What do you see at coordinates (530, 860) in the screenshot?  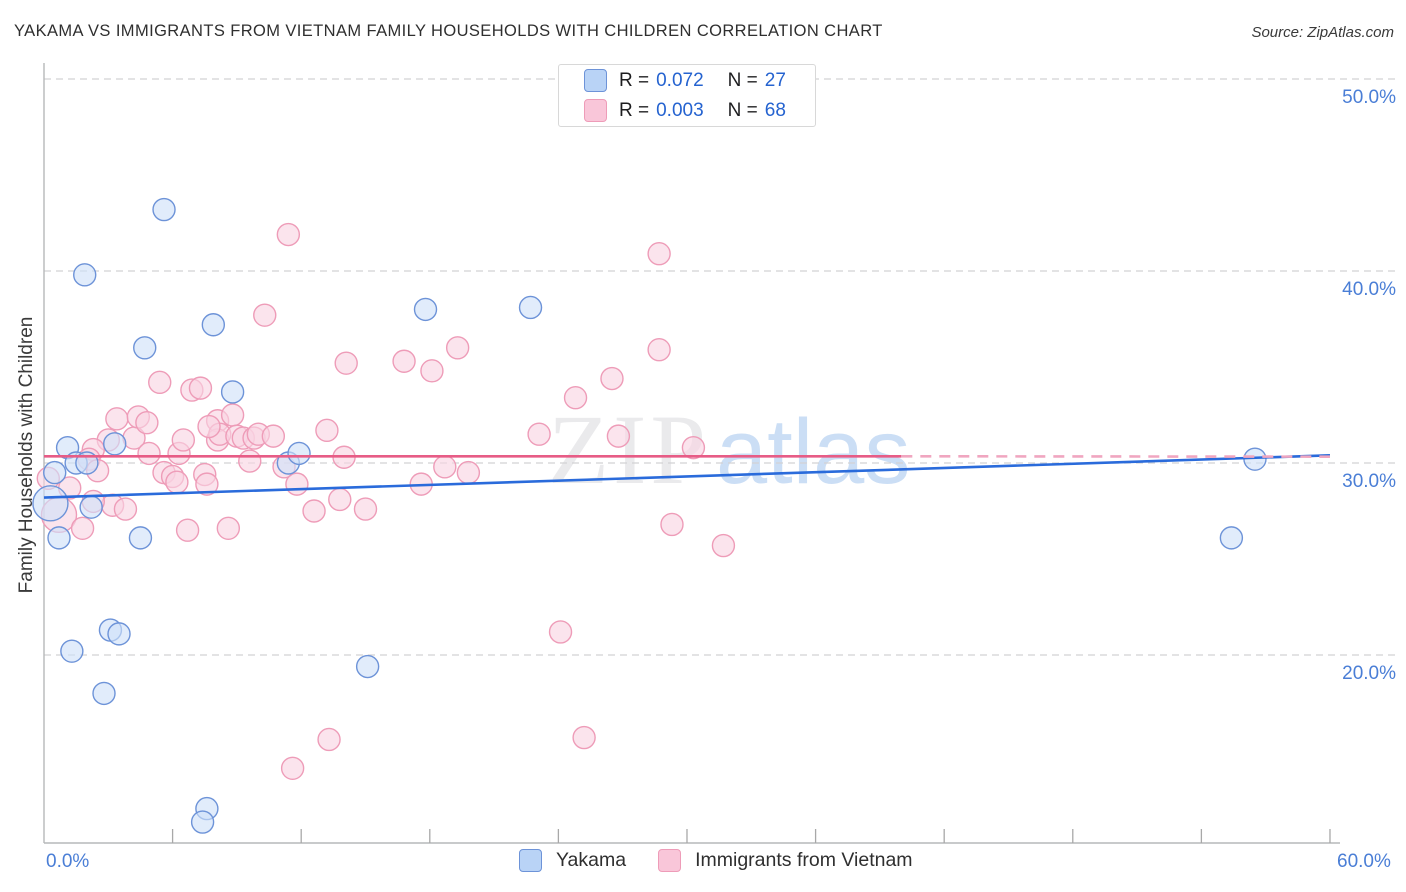 I see `yakama-legend-swatch-icon` at bounding box center [530, 860].